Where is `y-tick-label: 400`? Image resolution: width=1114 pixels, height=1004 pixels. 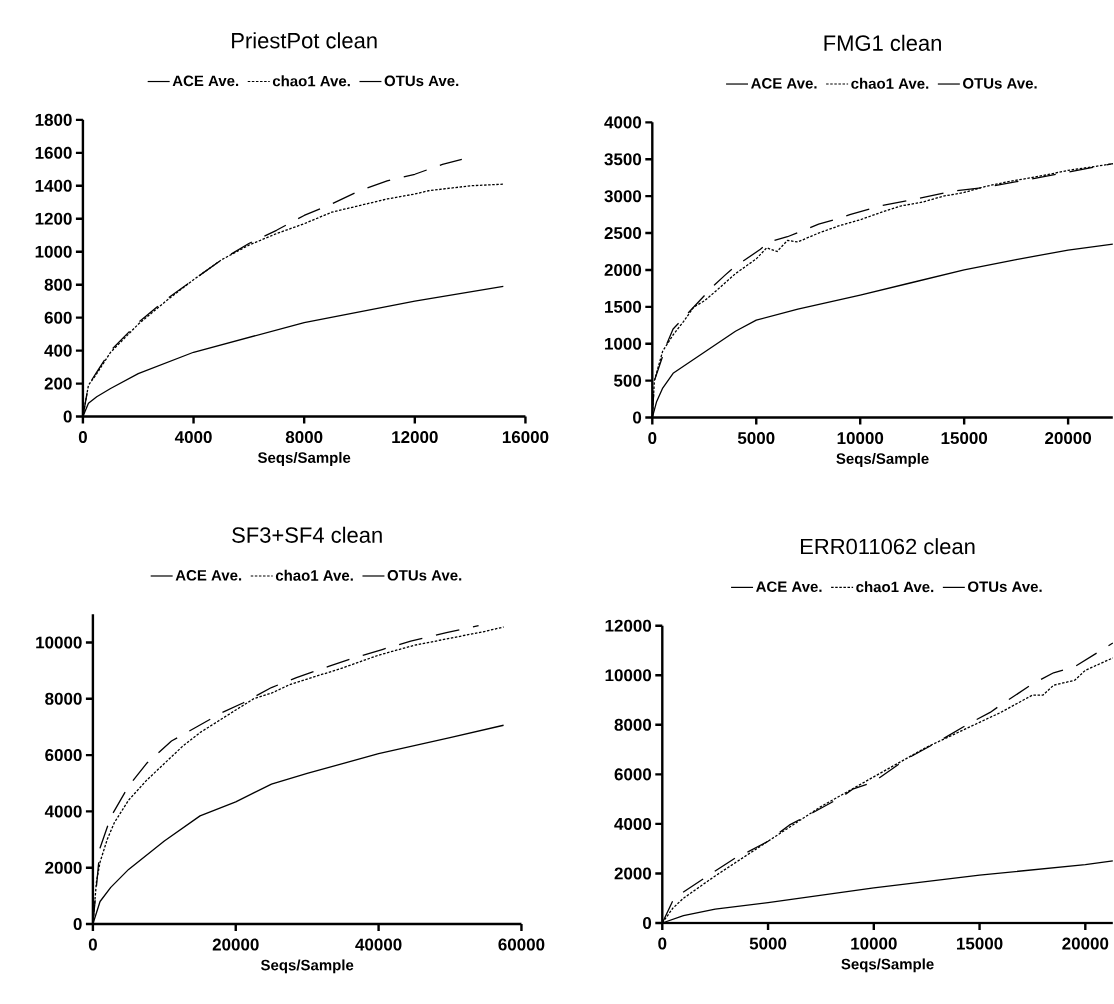
y-tick-label: 400 is located at coordinates (58, 350).